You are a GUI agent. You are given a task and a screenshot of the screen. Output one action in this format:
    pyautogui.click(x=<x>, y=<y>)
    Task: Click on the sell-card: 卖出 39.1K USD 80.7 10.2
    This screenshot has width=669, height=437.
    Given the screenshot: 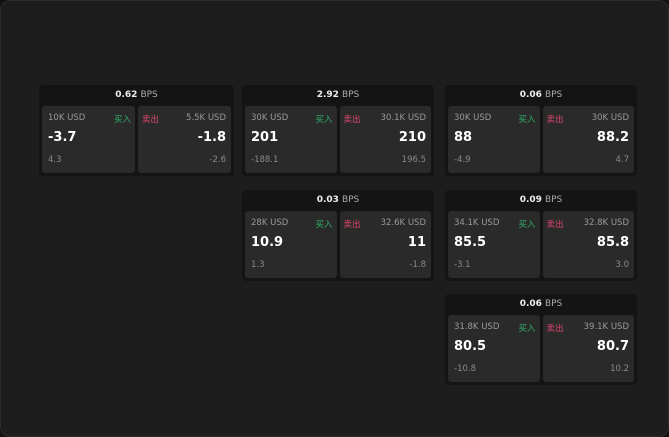 What is the action you would take?
    pyautogui.click(x=588, y=348)
    